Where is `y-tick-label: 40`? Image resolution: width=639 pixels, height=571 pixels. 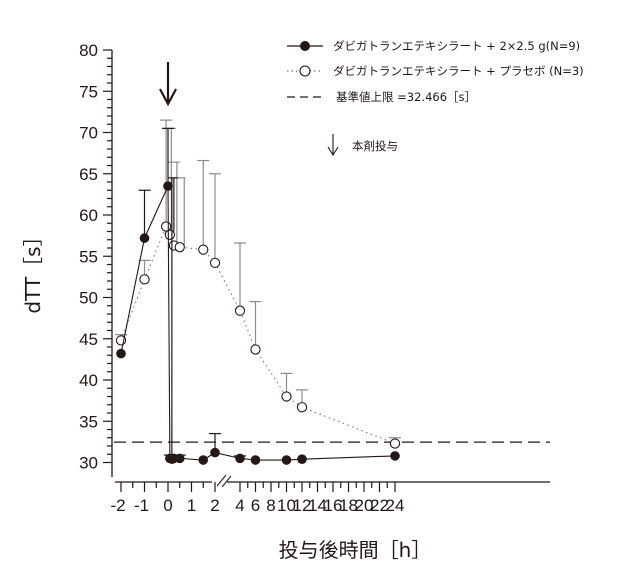
y-tick-label: 40 is located at coordinates (88, 380).